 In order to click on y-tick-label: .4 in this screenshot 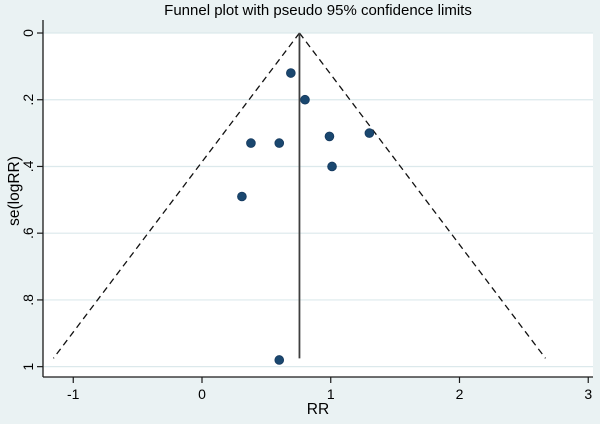, I will do `click(28, 166)`.